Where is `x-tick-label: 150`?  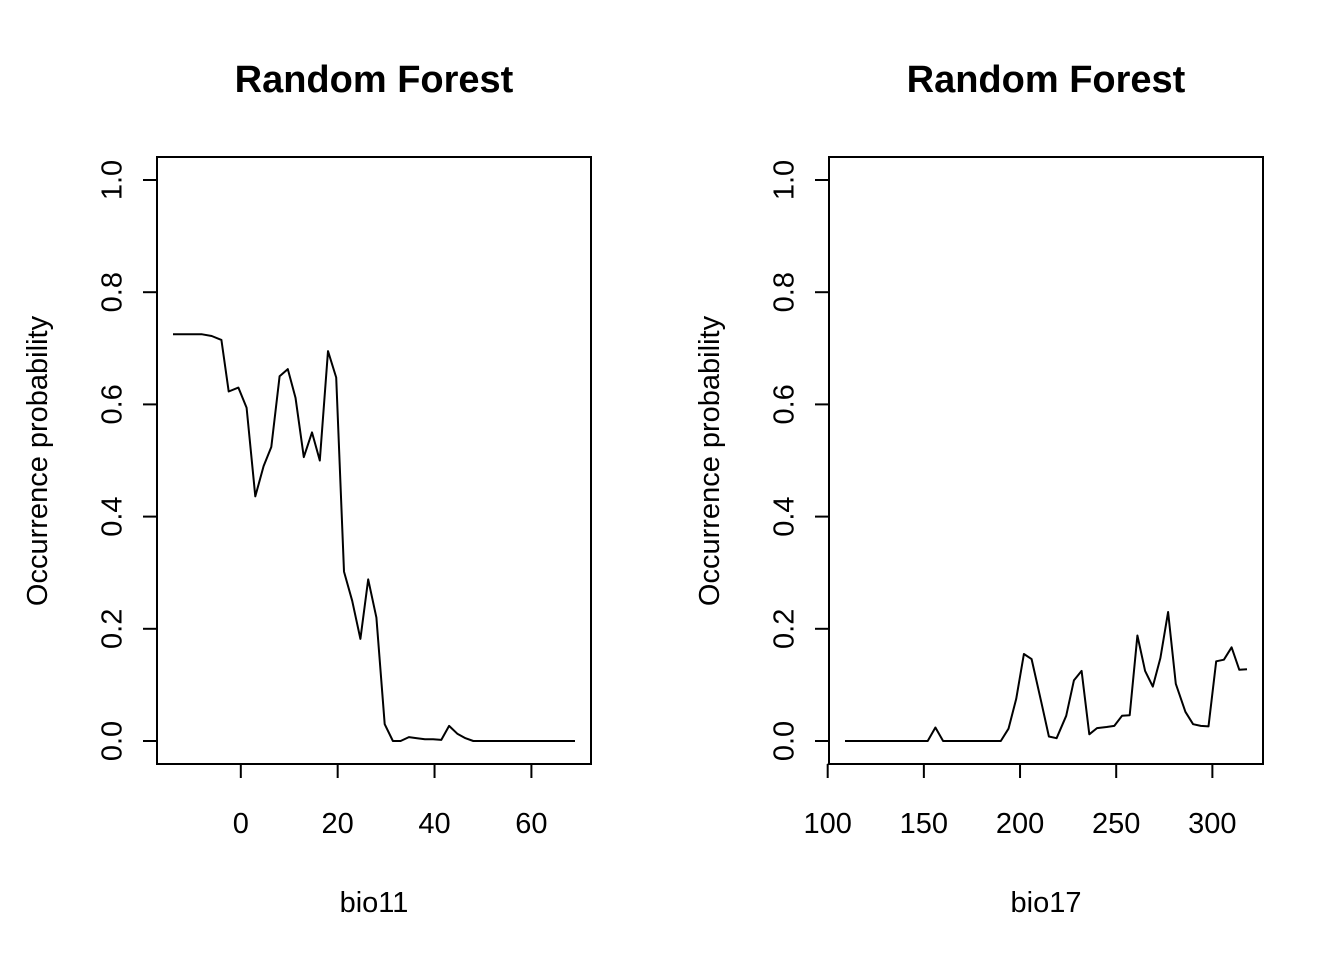 x-tick-label: 150 is located at coordinates (924, 824).